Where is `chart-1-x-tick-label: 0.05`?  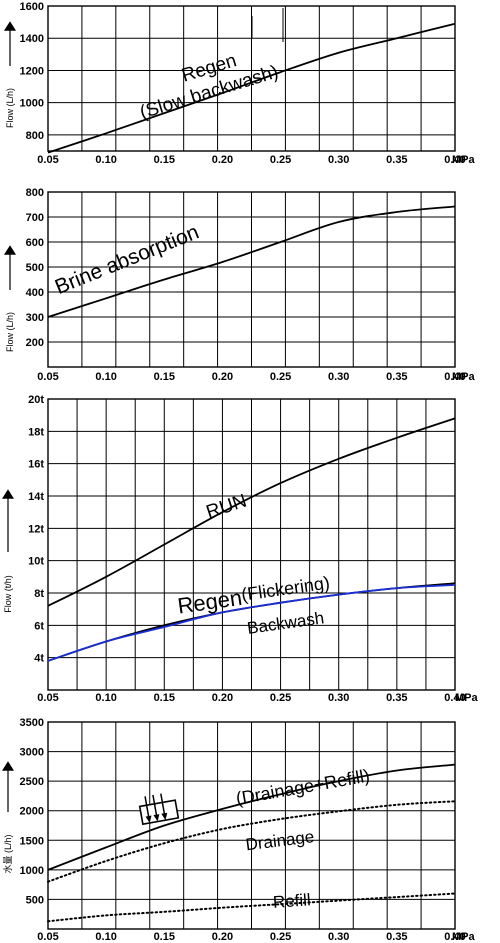
chart-1-x-tick-label: 0.05 is located at coordinates (47, 160).